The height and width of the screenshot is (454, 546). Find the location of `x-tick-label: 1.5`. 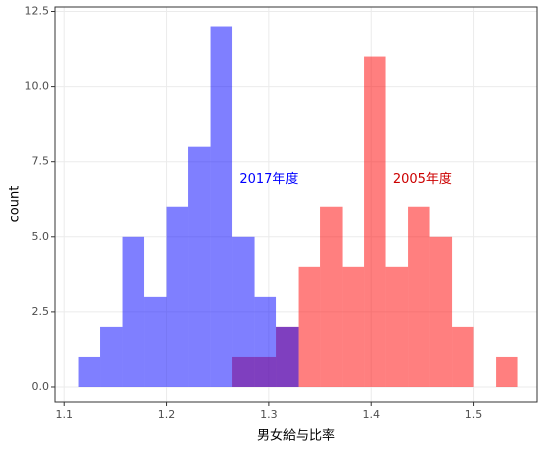

x-tick-label: 1.5 is located at coordinates (474, 414).